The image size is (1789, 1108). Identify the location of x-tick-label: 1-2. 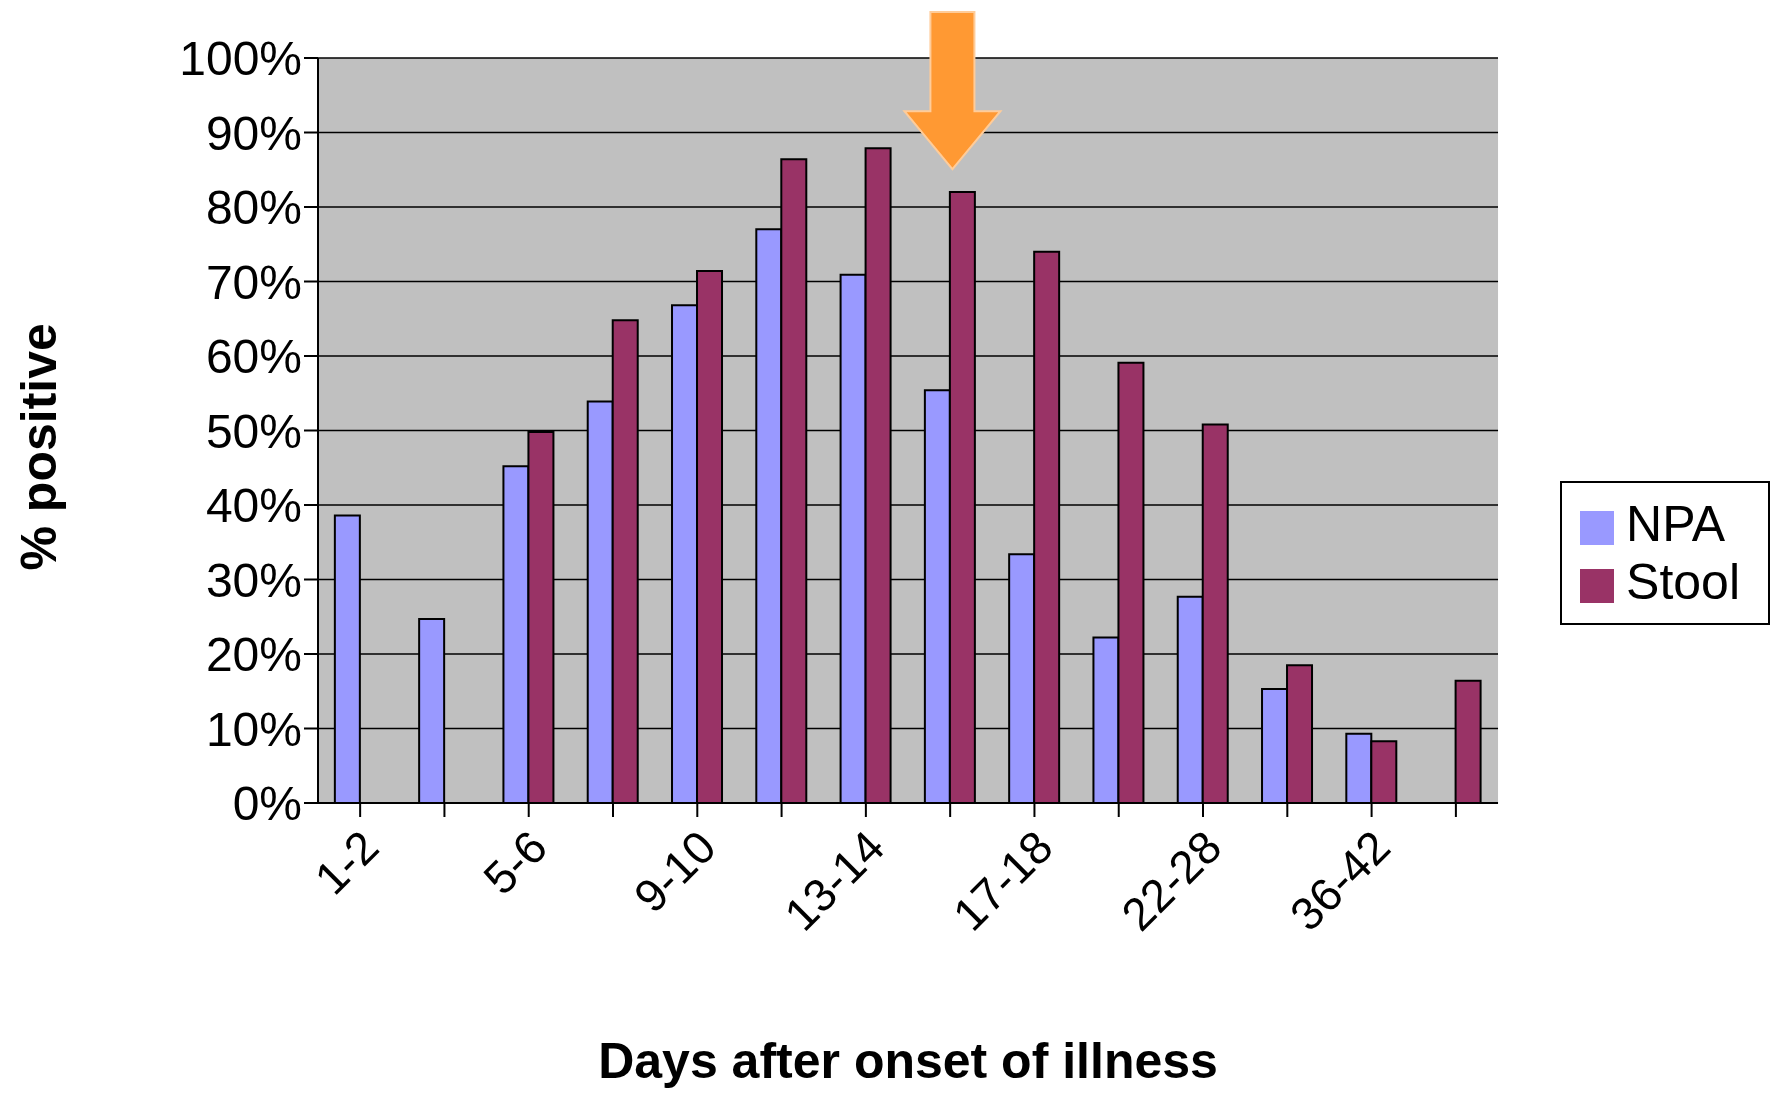
(346, 862).